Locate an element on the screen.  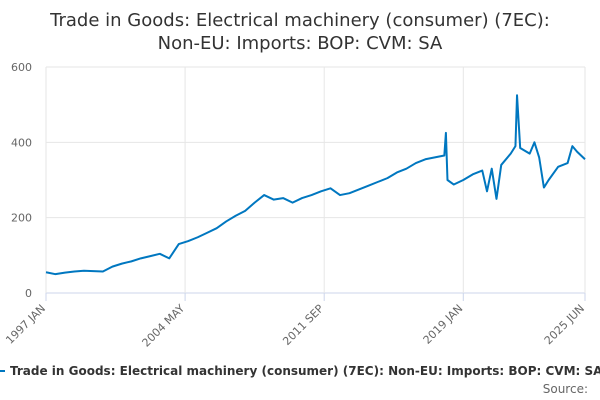
source-label: Source: is located at coordinates (565, 389).